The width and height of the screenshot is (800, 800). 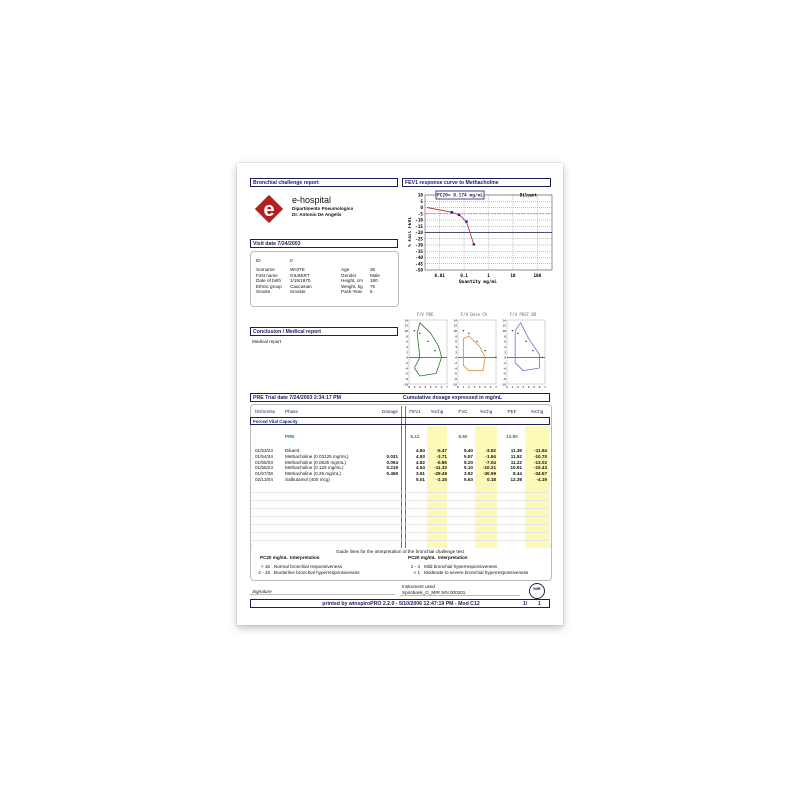 I want to click on table-cell: -3.71, so click(x=441, y=456).